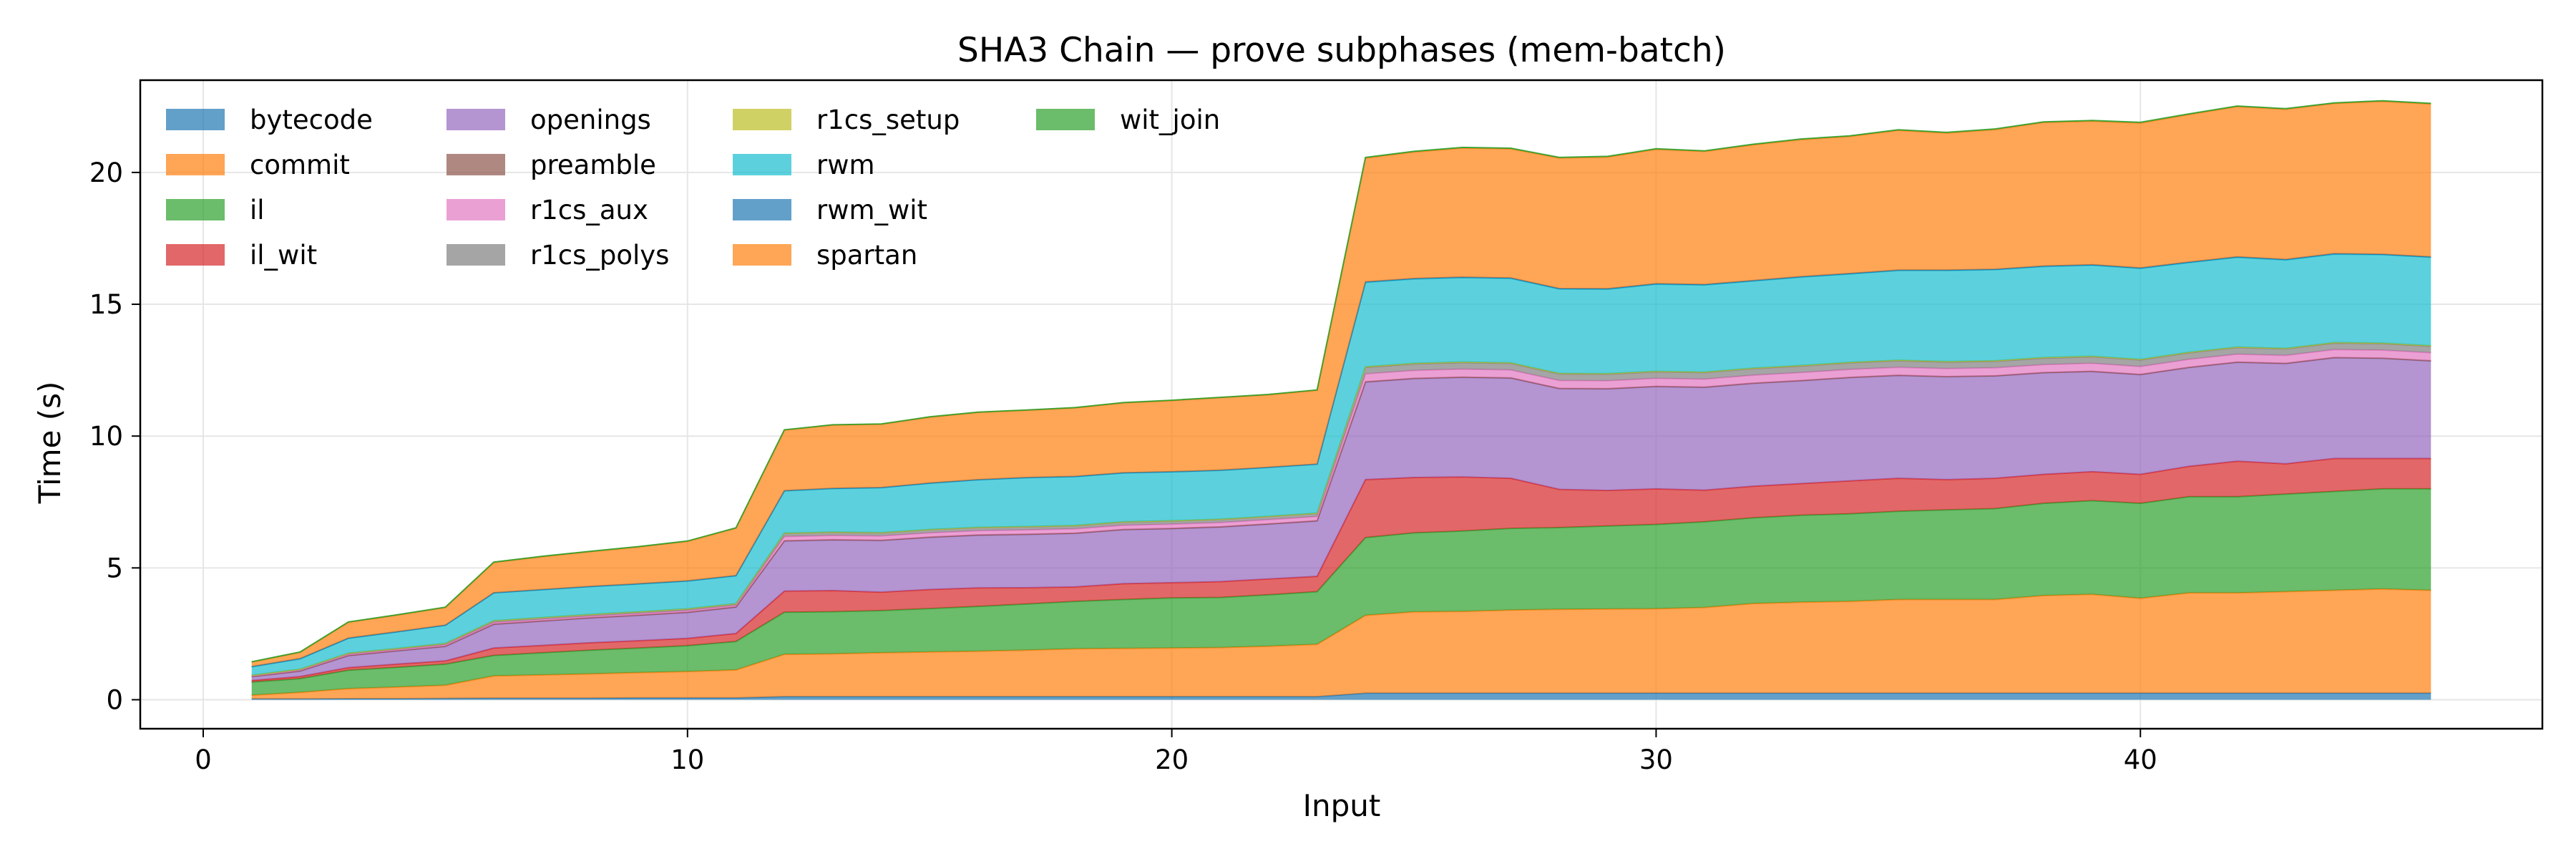  Describe the element at coordinates (1656, 759) in the screenshot. I see `x-tick-label: 30` at that location.